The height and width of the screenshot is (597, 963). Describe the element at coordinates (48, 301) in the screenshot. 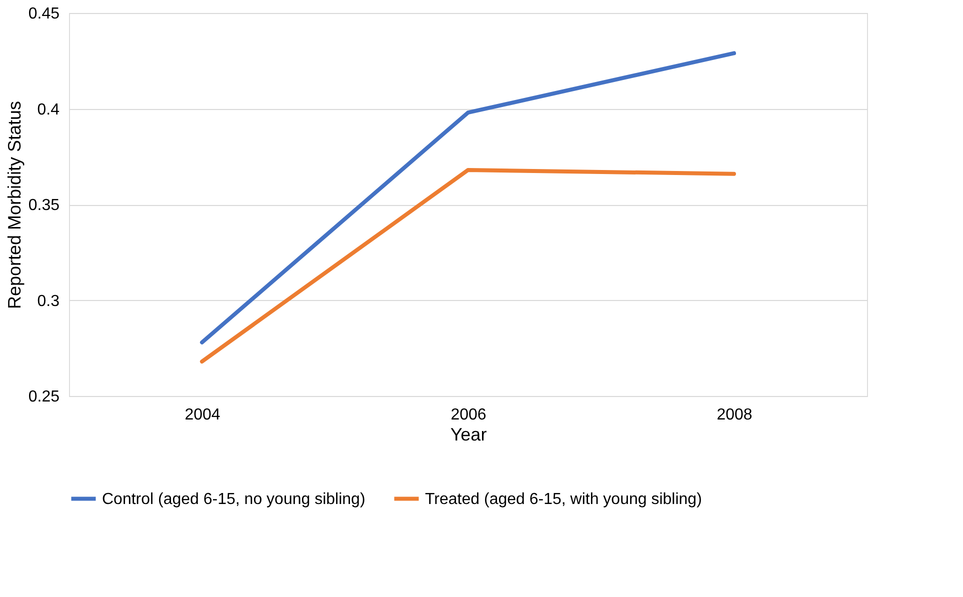

I see `y-tick-label: 0.3` at that location.